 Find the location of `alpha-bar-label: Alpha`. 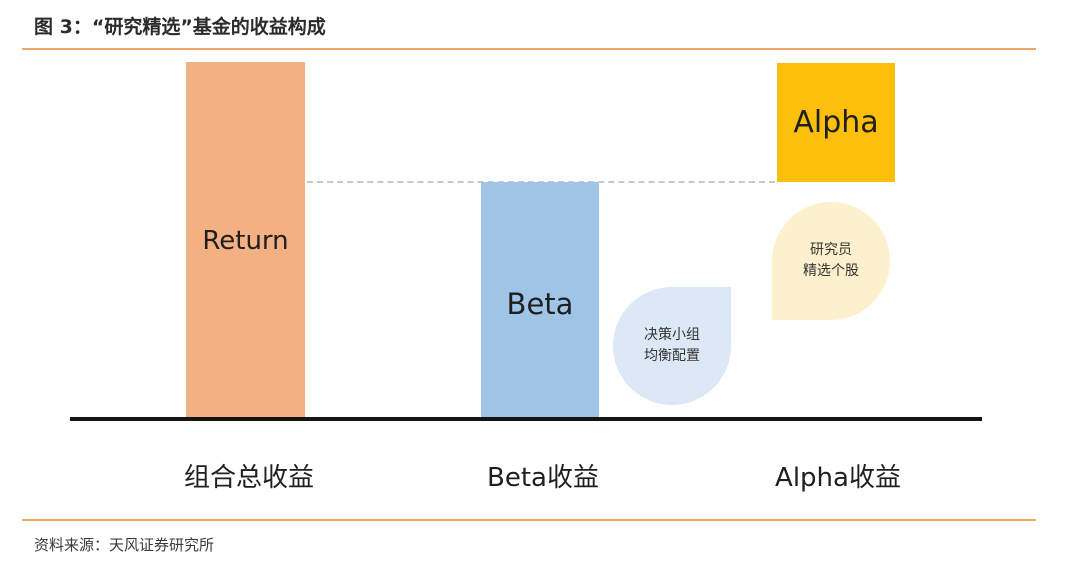

alpha-bar-label: Alpha is located at coordinates (836, 122).